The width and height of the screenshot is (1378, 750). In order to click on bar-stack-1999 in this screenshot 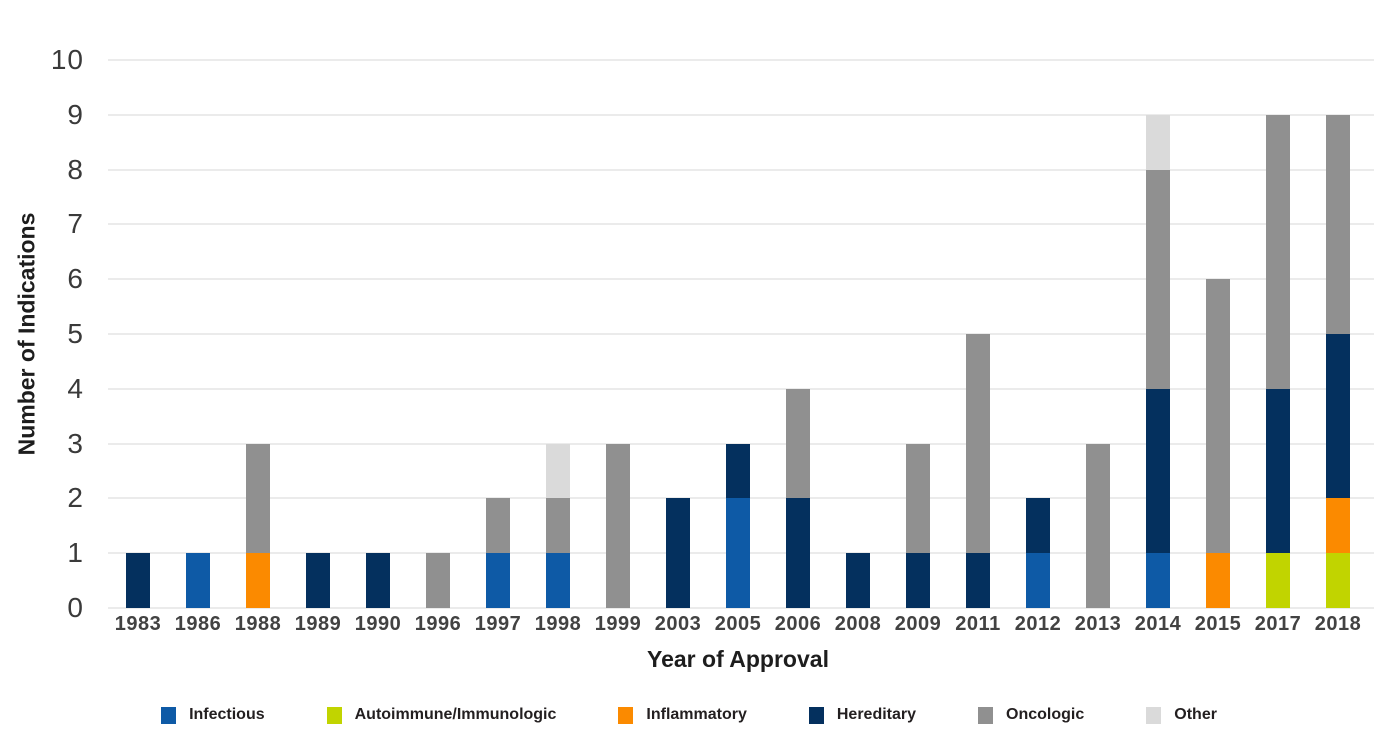, I will do `click(618, 334)`.